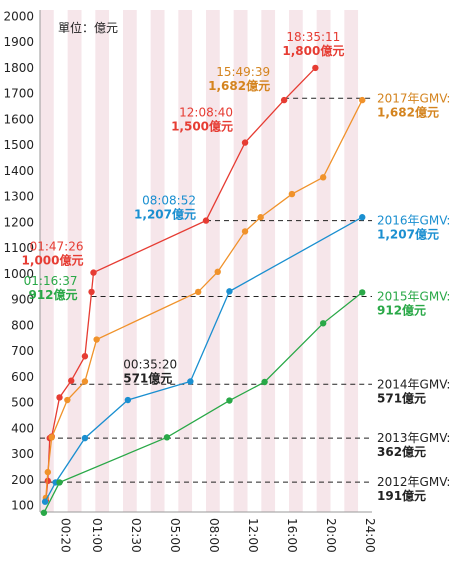 The height and width of the screenshot is (561, 452). What do you see at coordinates (413, 297) in the screenshot?
I see `reference-label: 2015年GMV:` at bounding box center [413, 297].